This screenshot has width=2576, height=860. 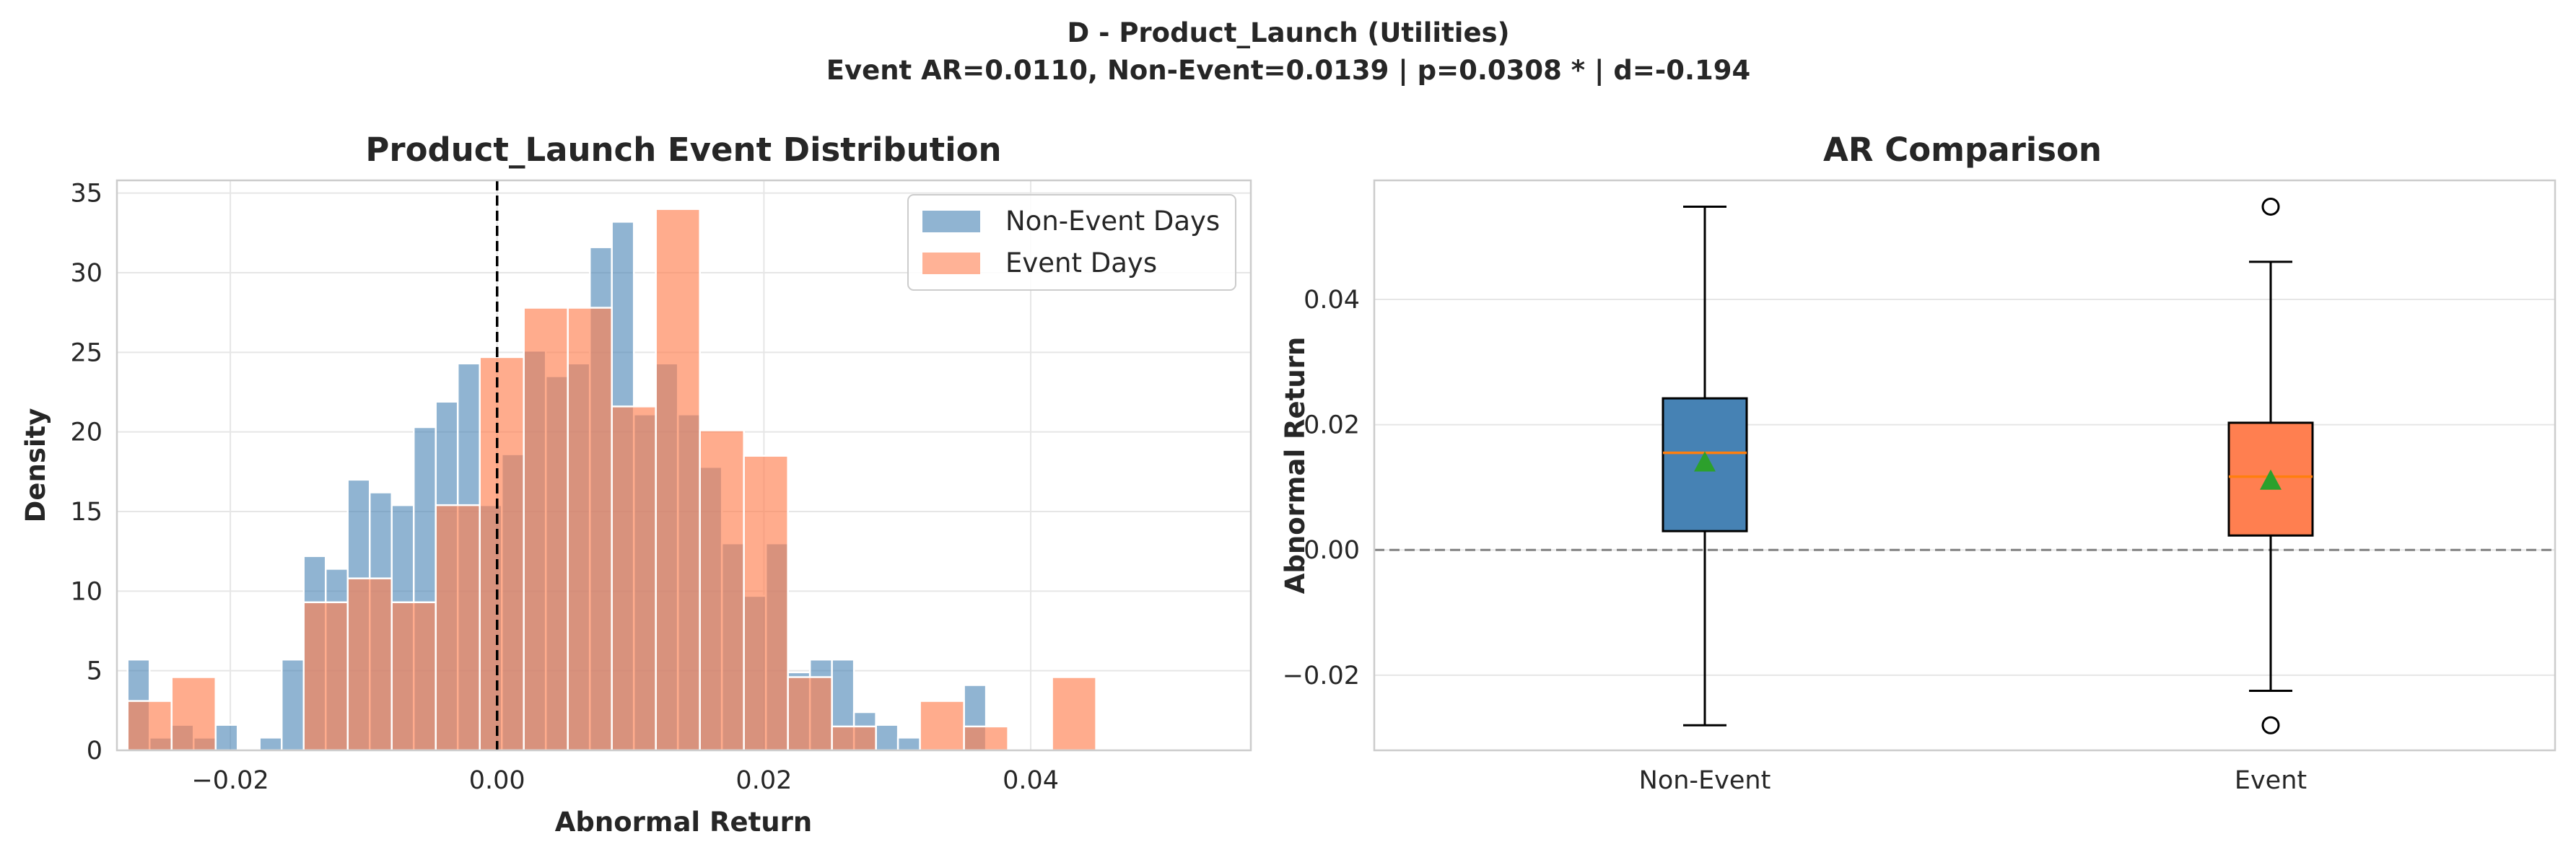 I want to click on histogram-legend: Non-Event Days Event Days, so click(x=1071, y=243).